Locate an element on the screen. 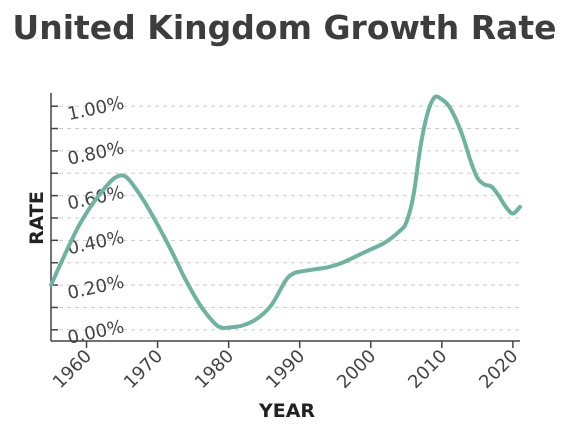  y-tick-label: 0.80% is located at coordinates (96, 153).